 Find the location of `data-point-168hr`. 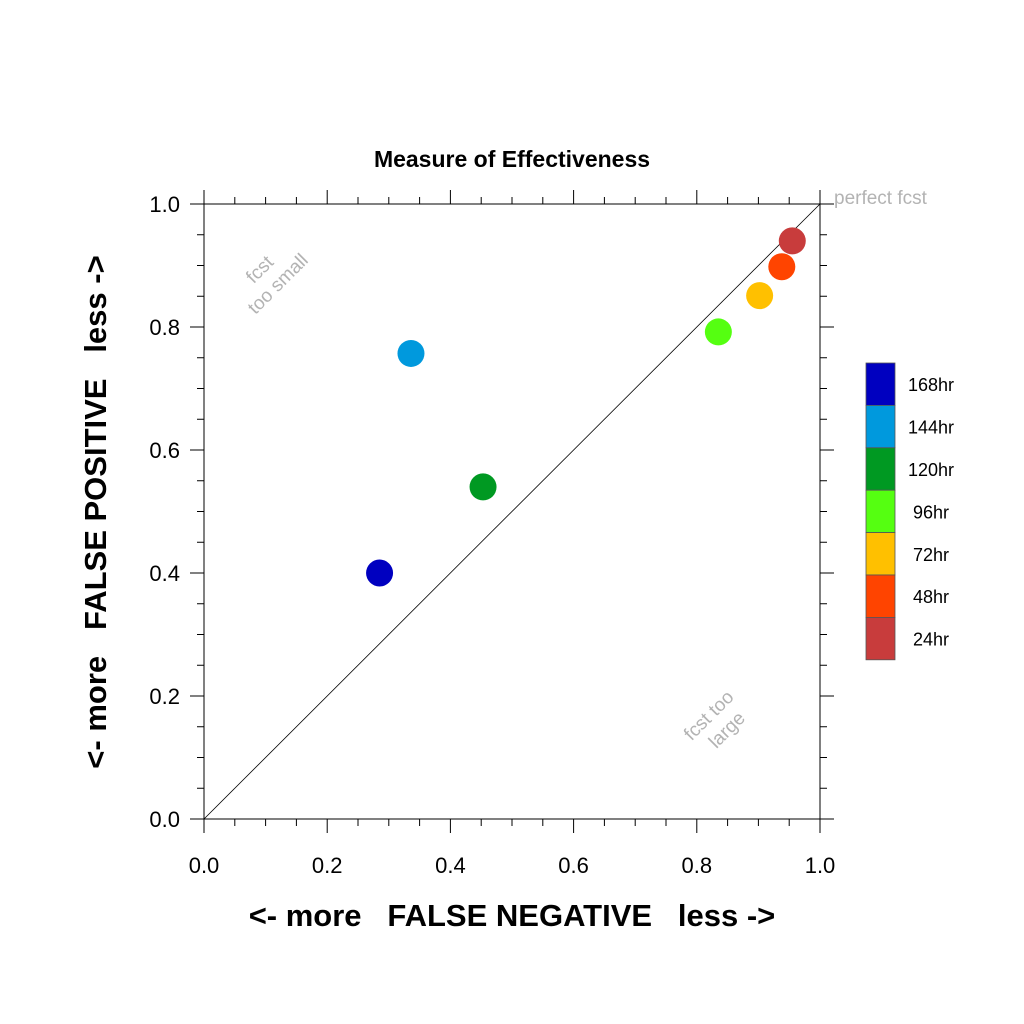

data-point-168hr is located at coordinates (380, 573).